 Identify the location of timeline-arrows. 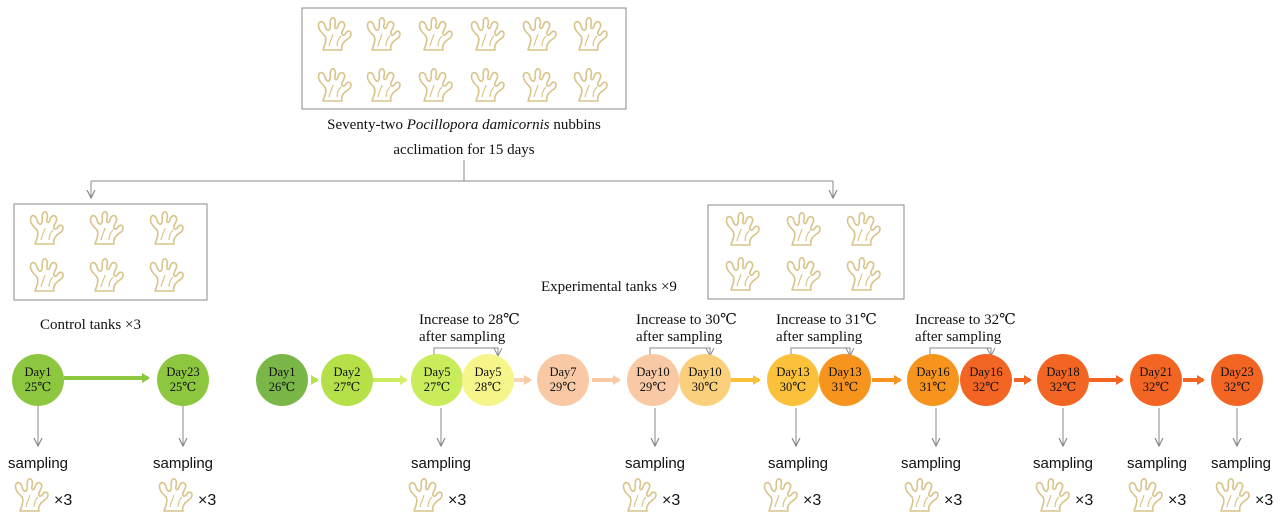
(634, 379).